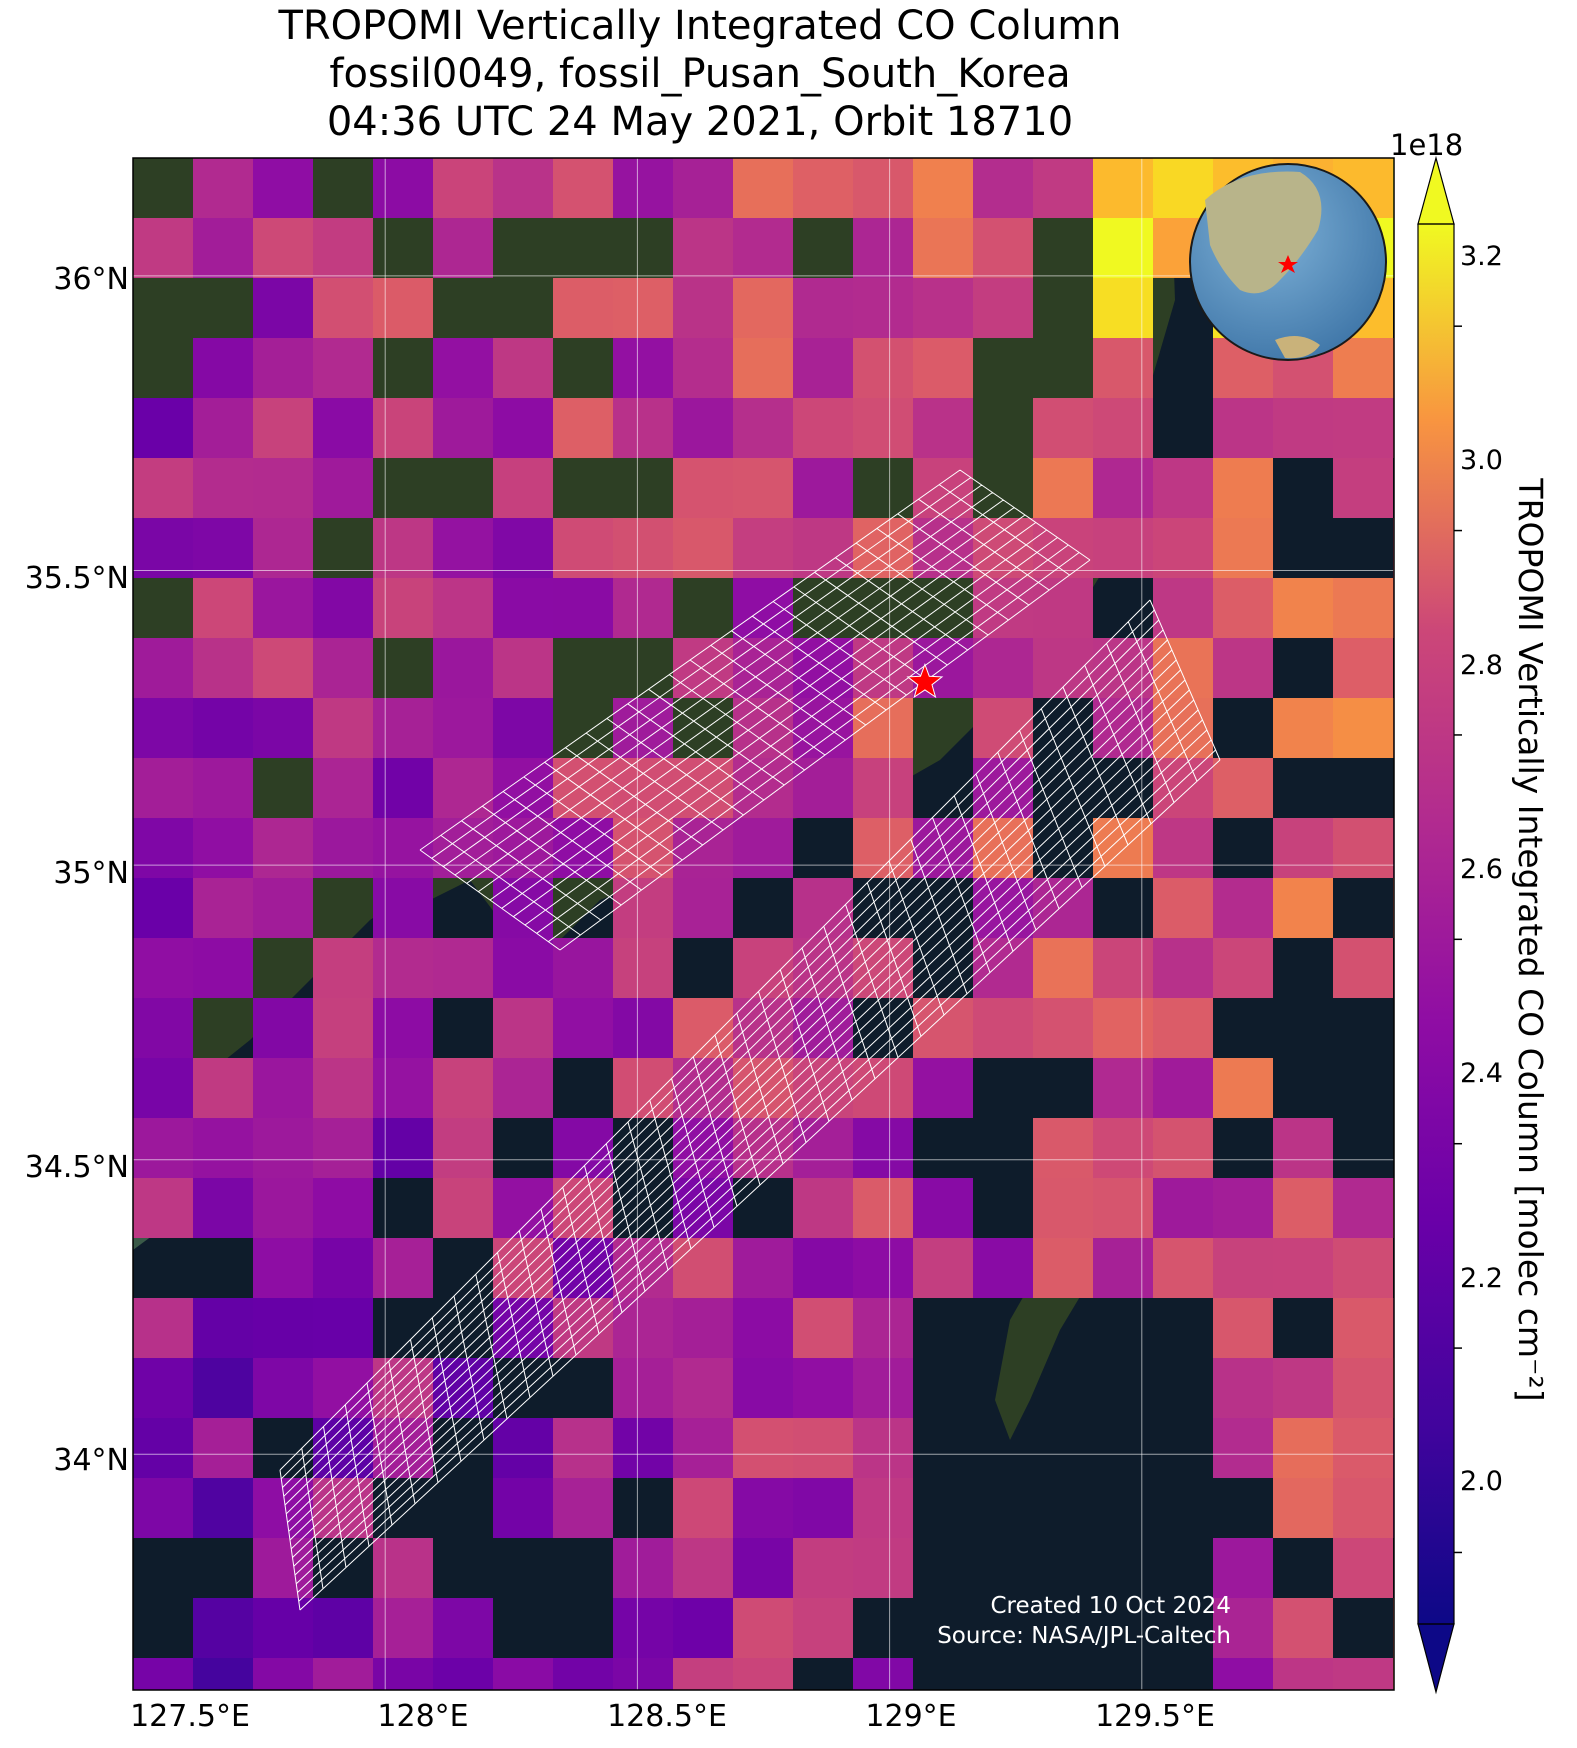 This screenshot has height=1748, width=1577. I want to click on footprint-mesh, so click(755, 710).